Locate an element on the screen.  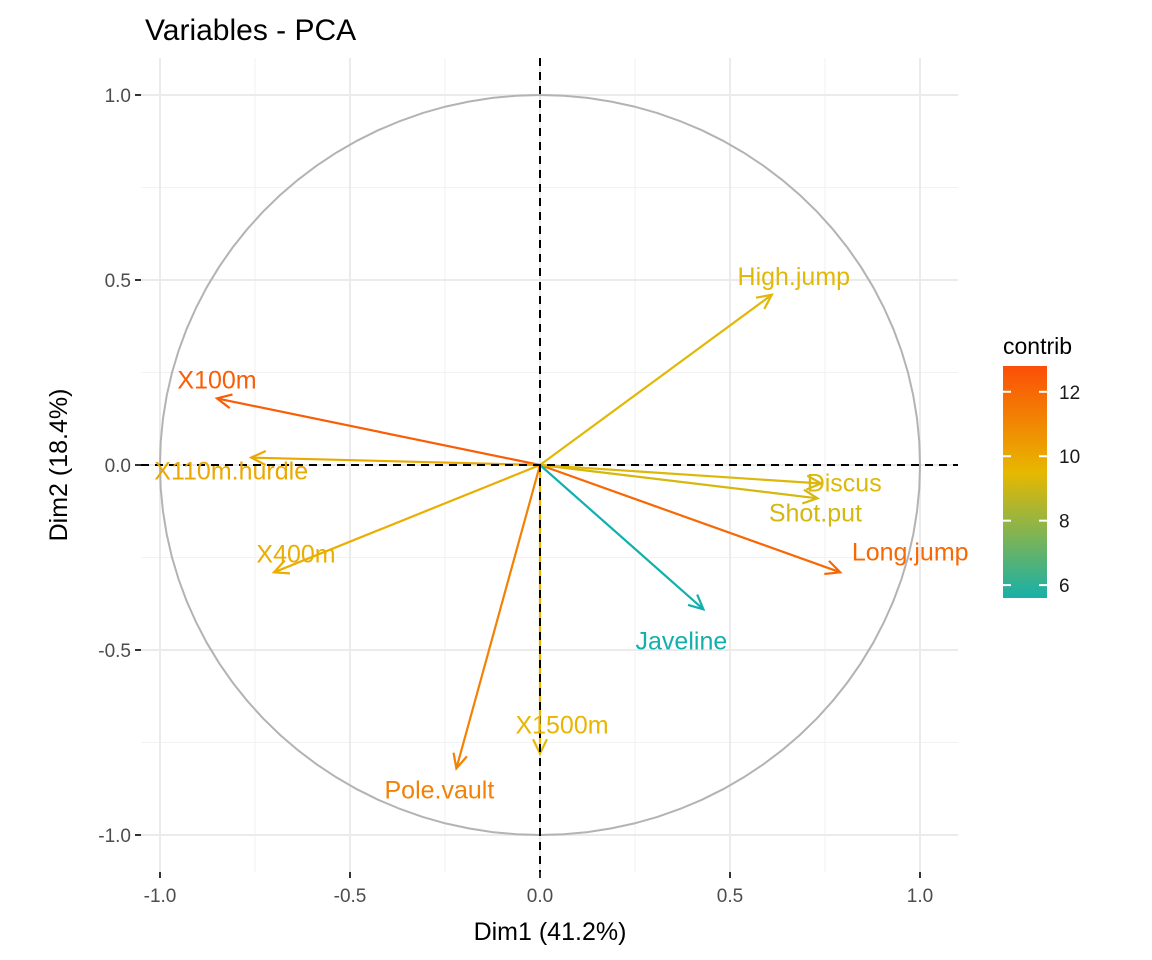
legend-colorbar is located at coordinates (1025, 482).